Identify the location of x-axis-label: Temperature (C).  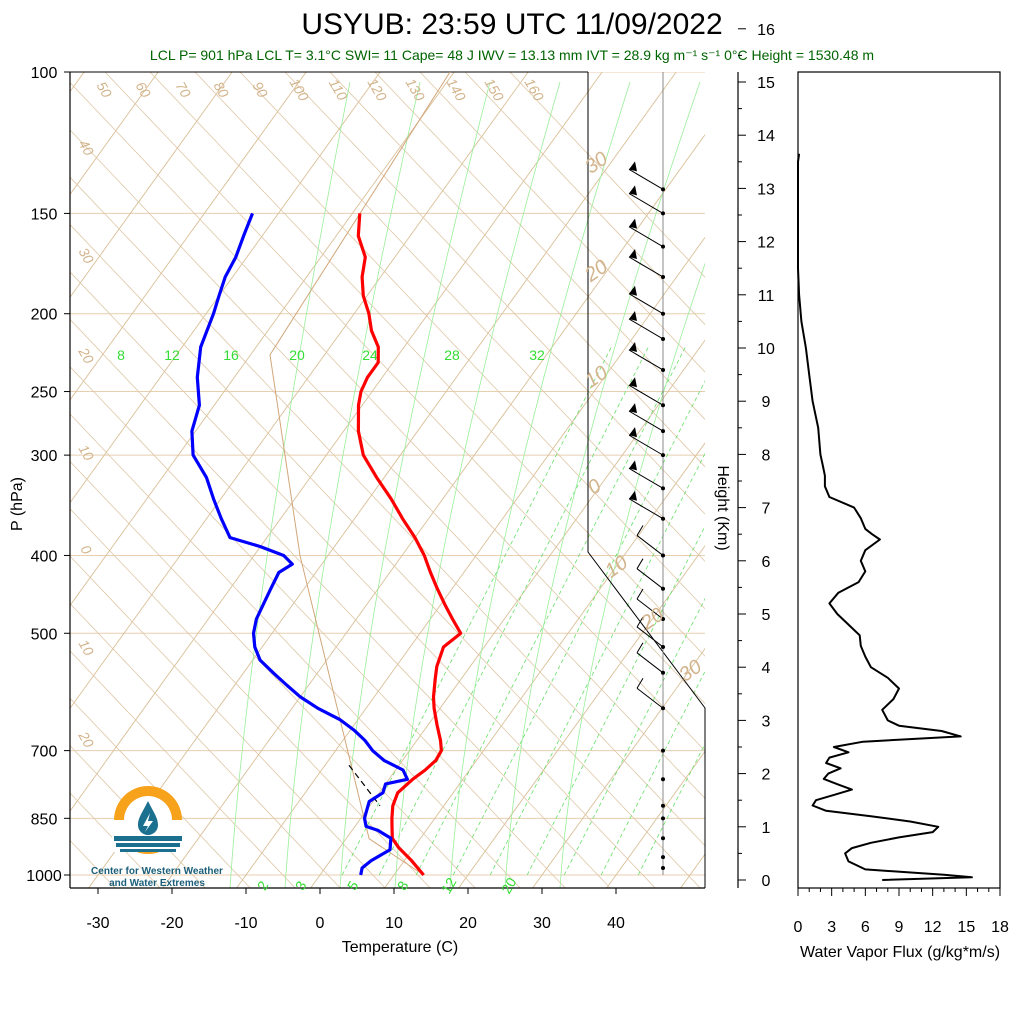
(400, 947).